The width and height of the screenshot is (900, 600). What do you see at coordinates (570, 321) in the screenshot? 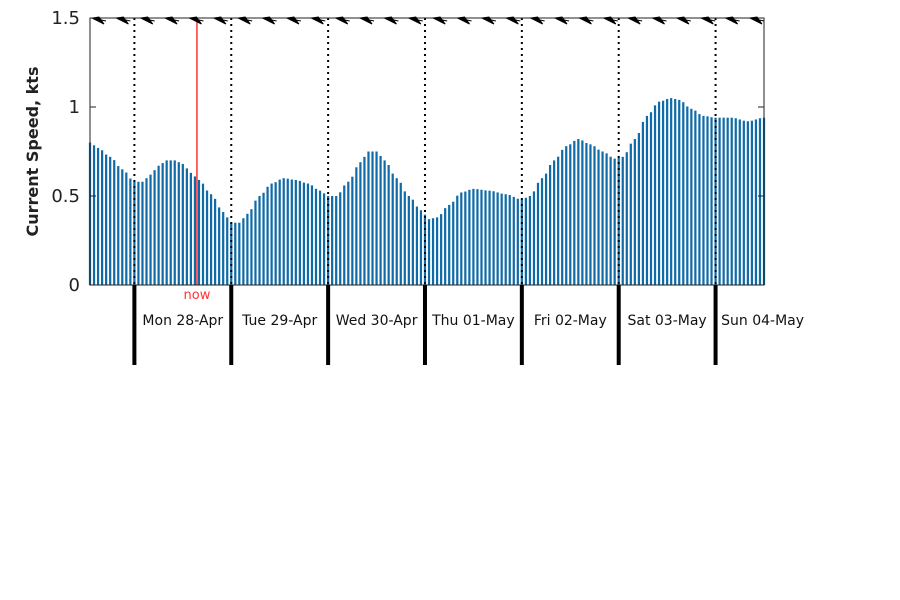
I see `day-label: Fri 02-May` at bounding box center [570, 321].